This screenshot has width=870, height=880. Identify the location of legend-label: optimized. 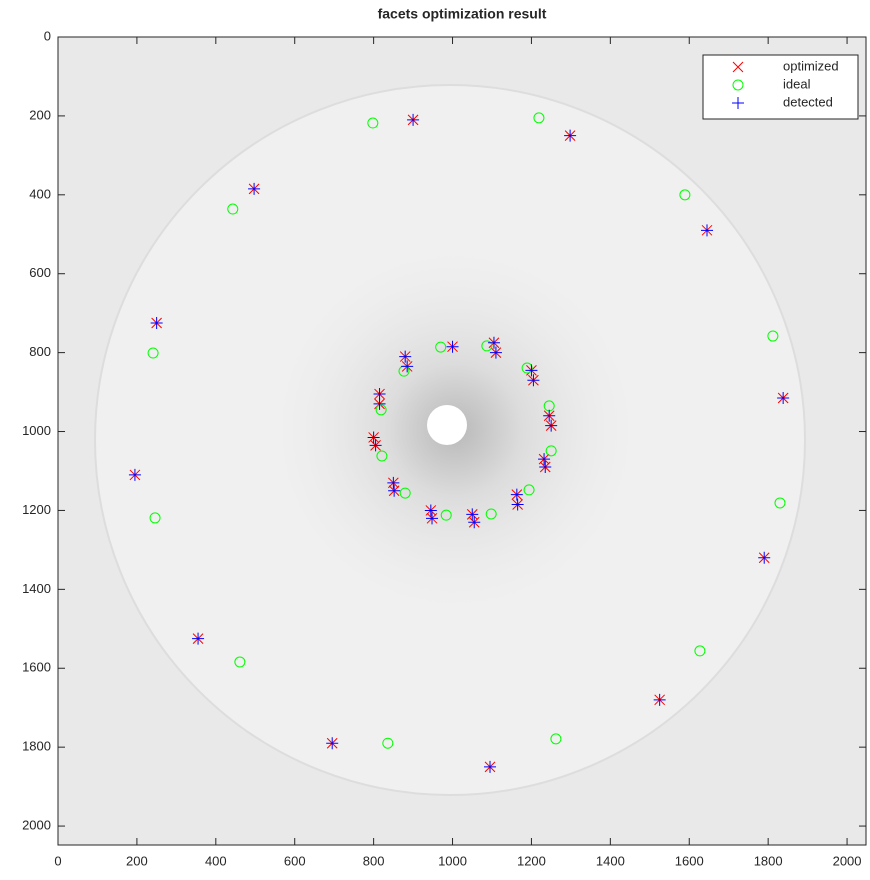
(811, 65).